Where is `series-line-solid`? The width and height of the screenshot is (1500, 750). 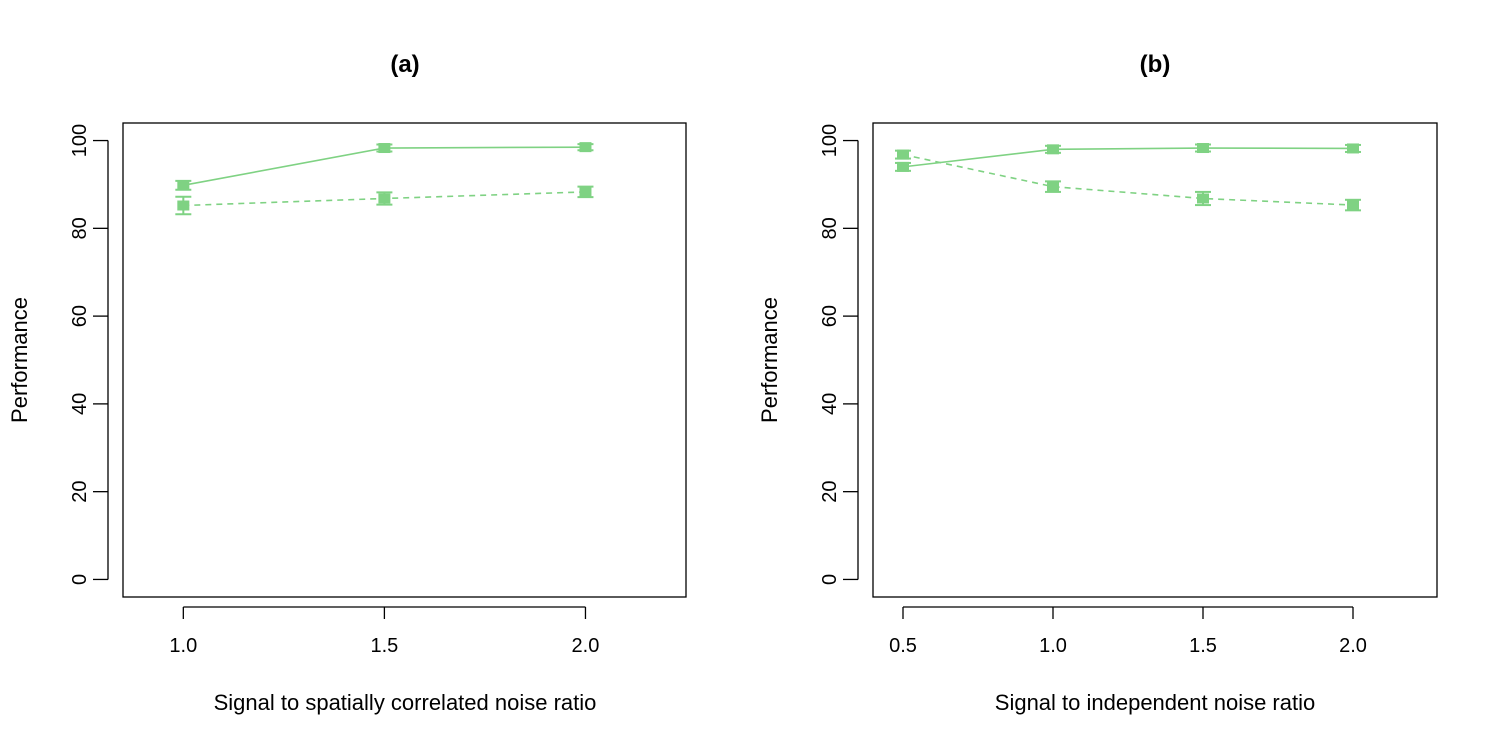 series-line-solid is located at coordinates (1128, 157).